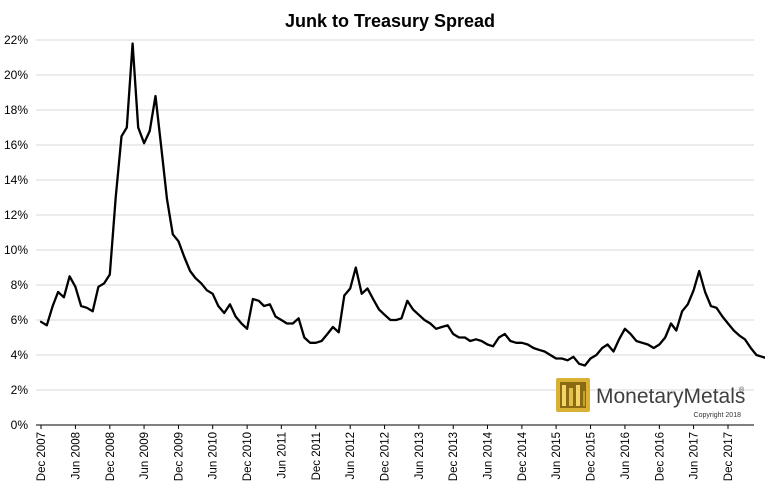  Describe the element at coordinates (20, 425) in the screenshot. I see `y-tick-label: 0%` at that location.